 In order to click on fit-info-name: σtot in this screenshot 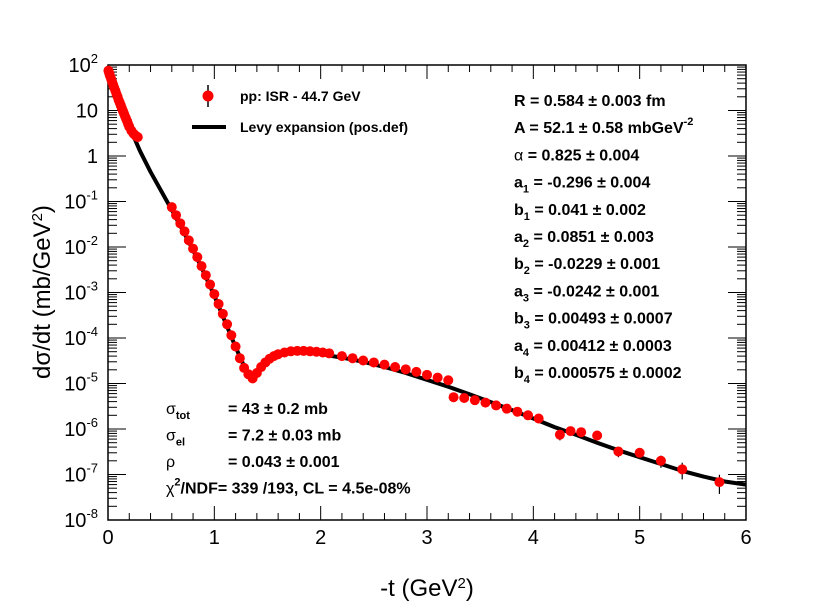, I will do `click(178, 411)`.